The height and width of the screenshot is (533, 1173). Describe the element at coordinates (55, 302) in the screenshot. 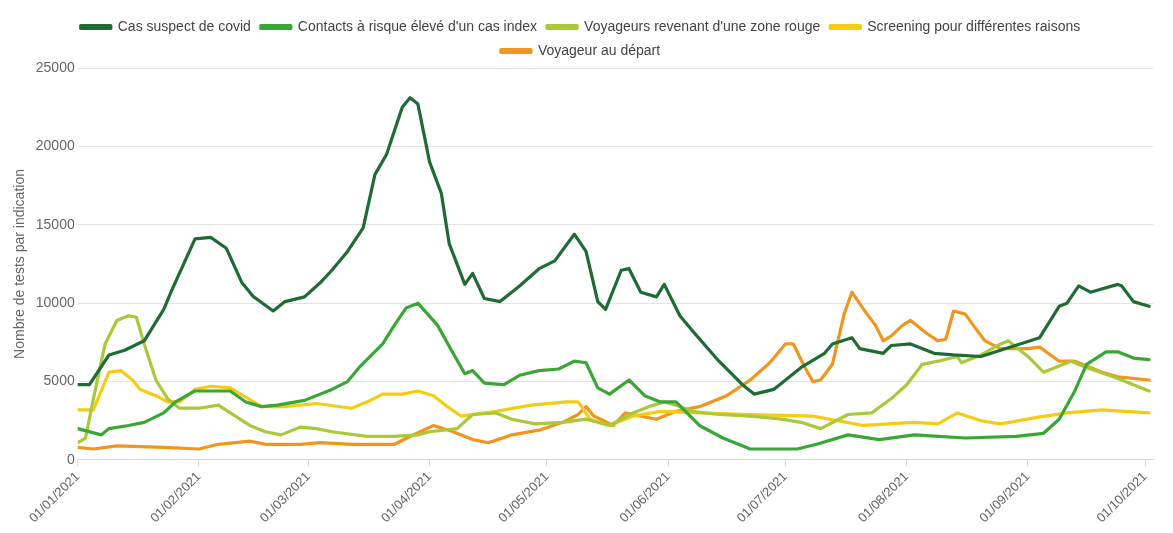

I see `y-tick-label: 10000` at that location.